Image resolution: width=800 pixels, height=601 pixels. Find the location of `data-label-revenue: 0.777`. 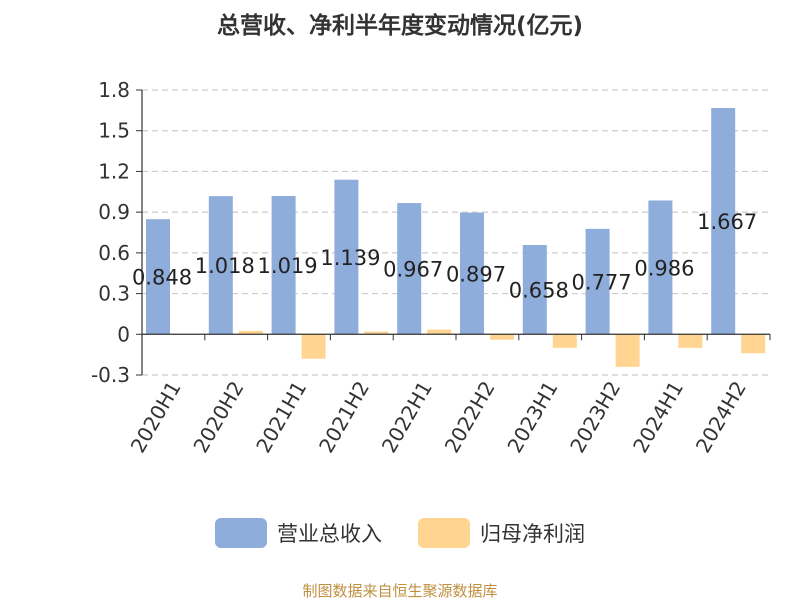

data-label-revenue: 0.777 is located at coordinates (602, 283).